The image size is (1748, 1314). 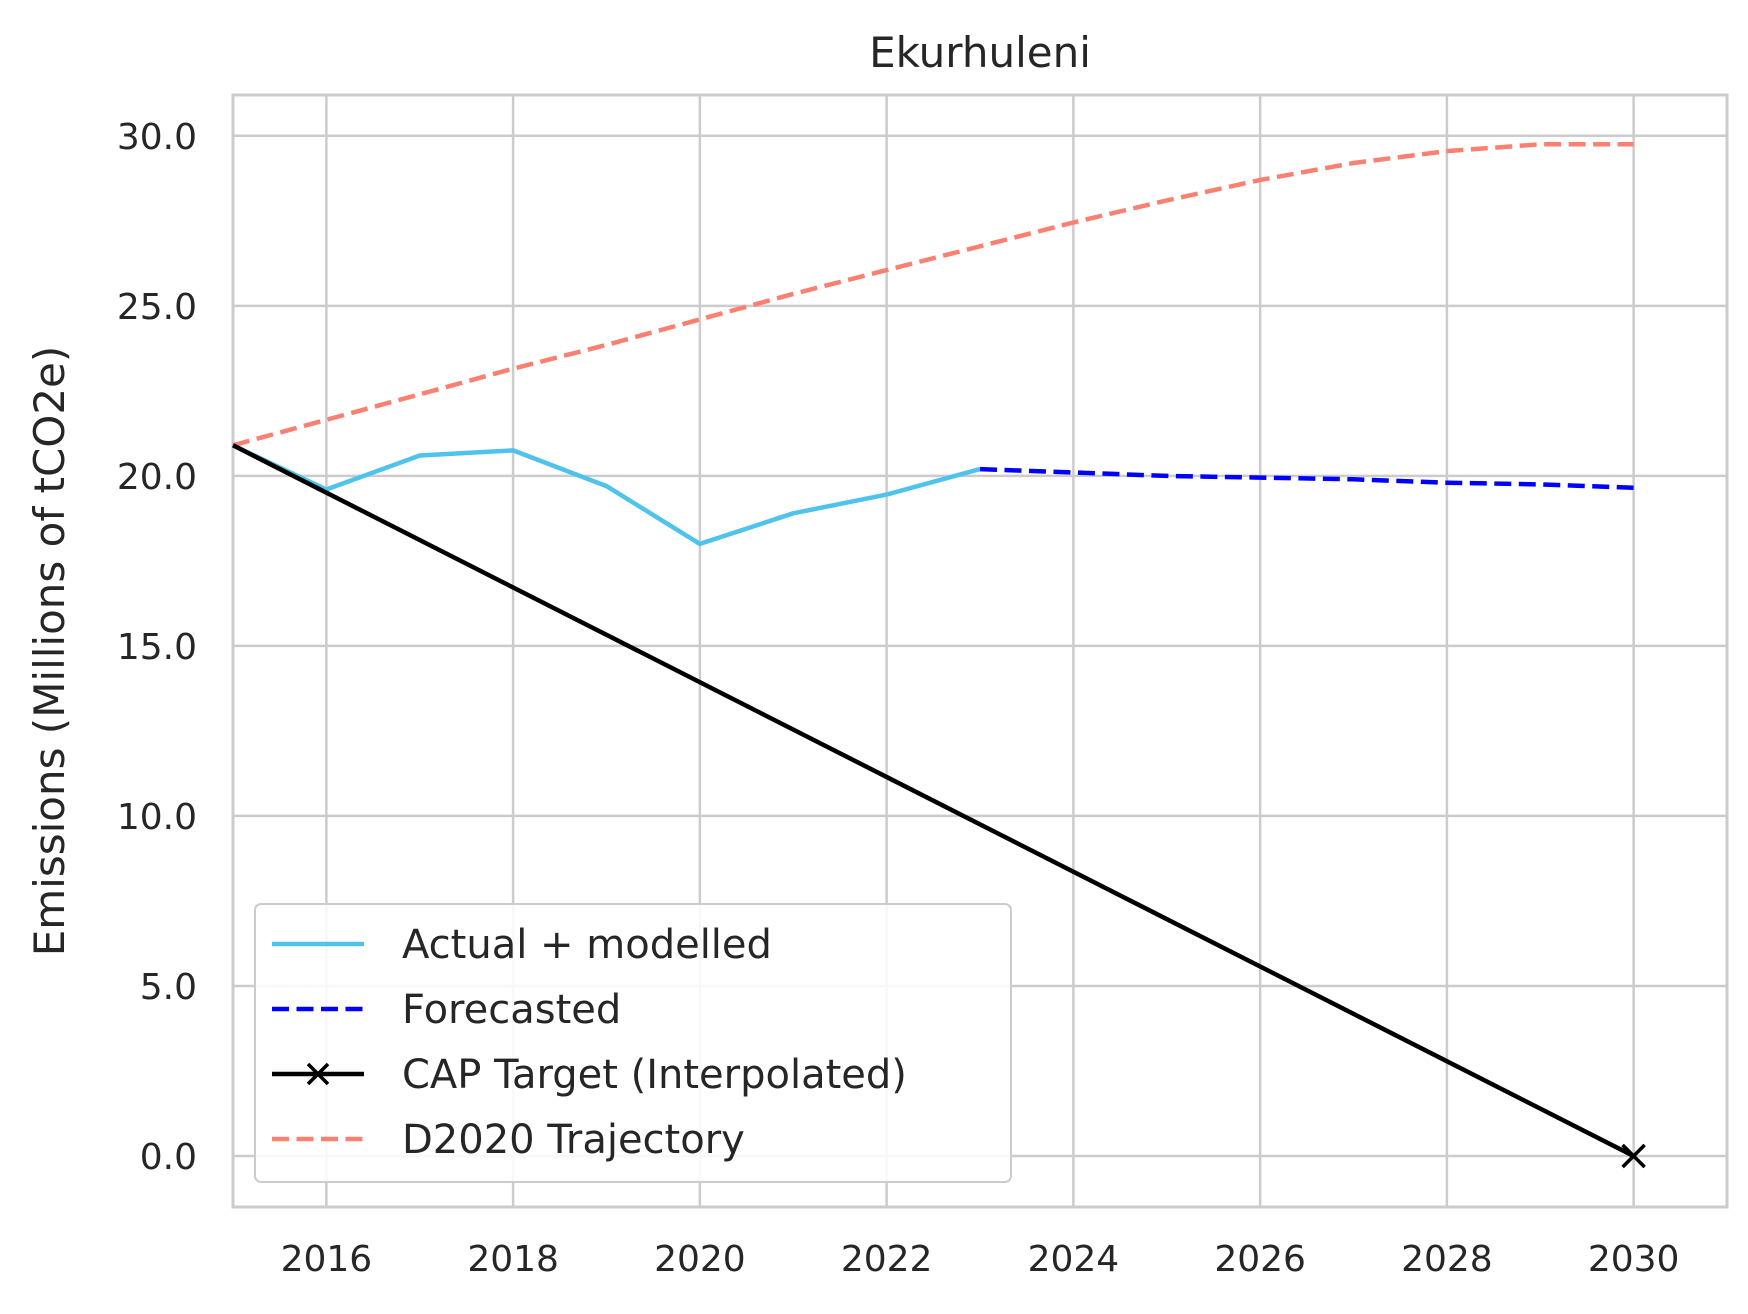 What do you see at coordinates (327, 1259) in the screenshot?
I see `x-tick-label: 2016` at bounding box center [327, 1259].